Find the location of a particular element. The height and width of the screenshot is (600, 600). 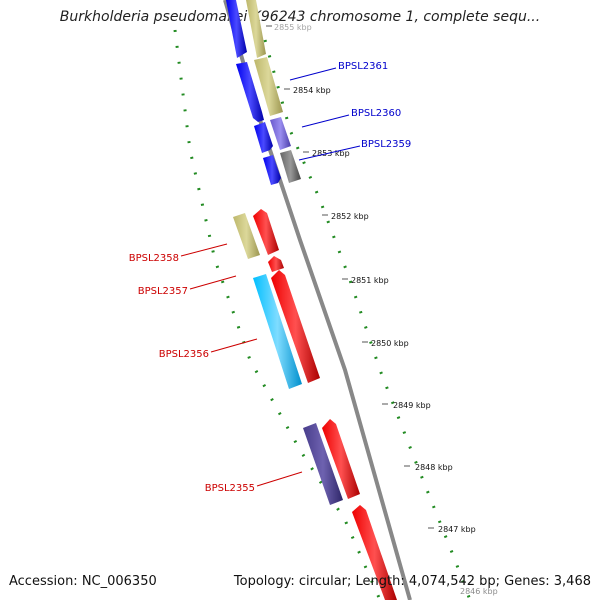

kbp-label: 2854 kbp is located at coordinates (312, 90).